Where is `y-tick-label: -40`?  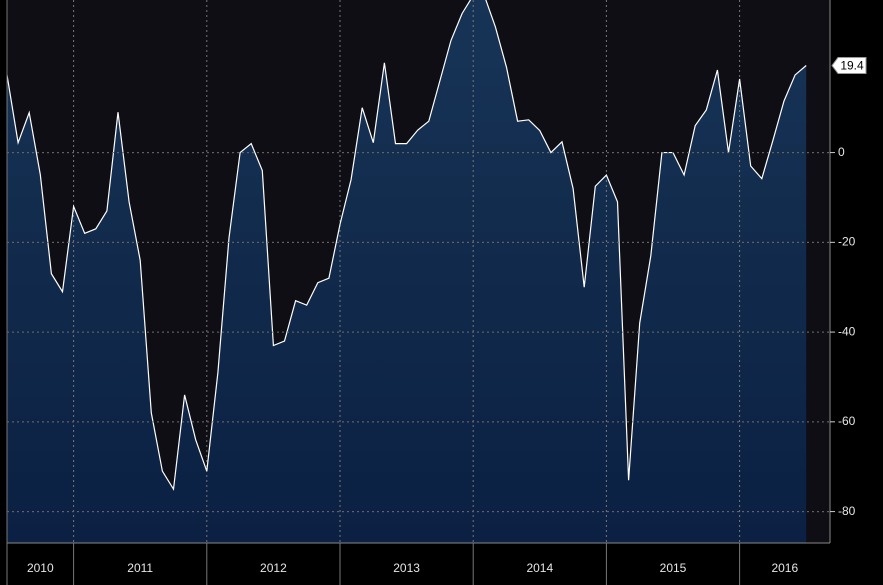
y-tick-label: -40 is located at coordinates (847, 331).